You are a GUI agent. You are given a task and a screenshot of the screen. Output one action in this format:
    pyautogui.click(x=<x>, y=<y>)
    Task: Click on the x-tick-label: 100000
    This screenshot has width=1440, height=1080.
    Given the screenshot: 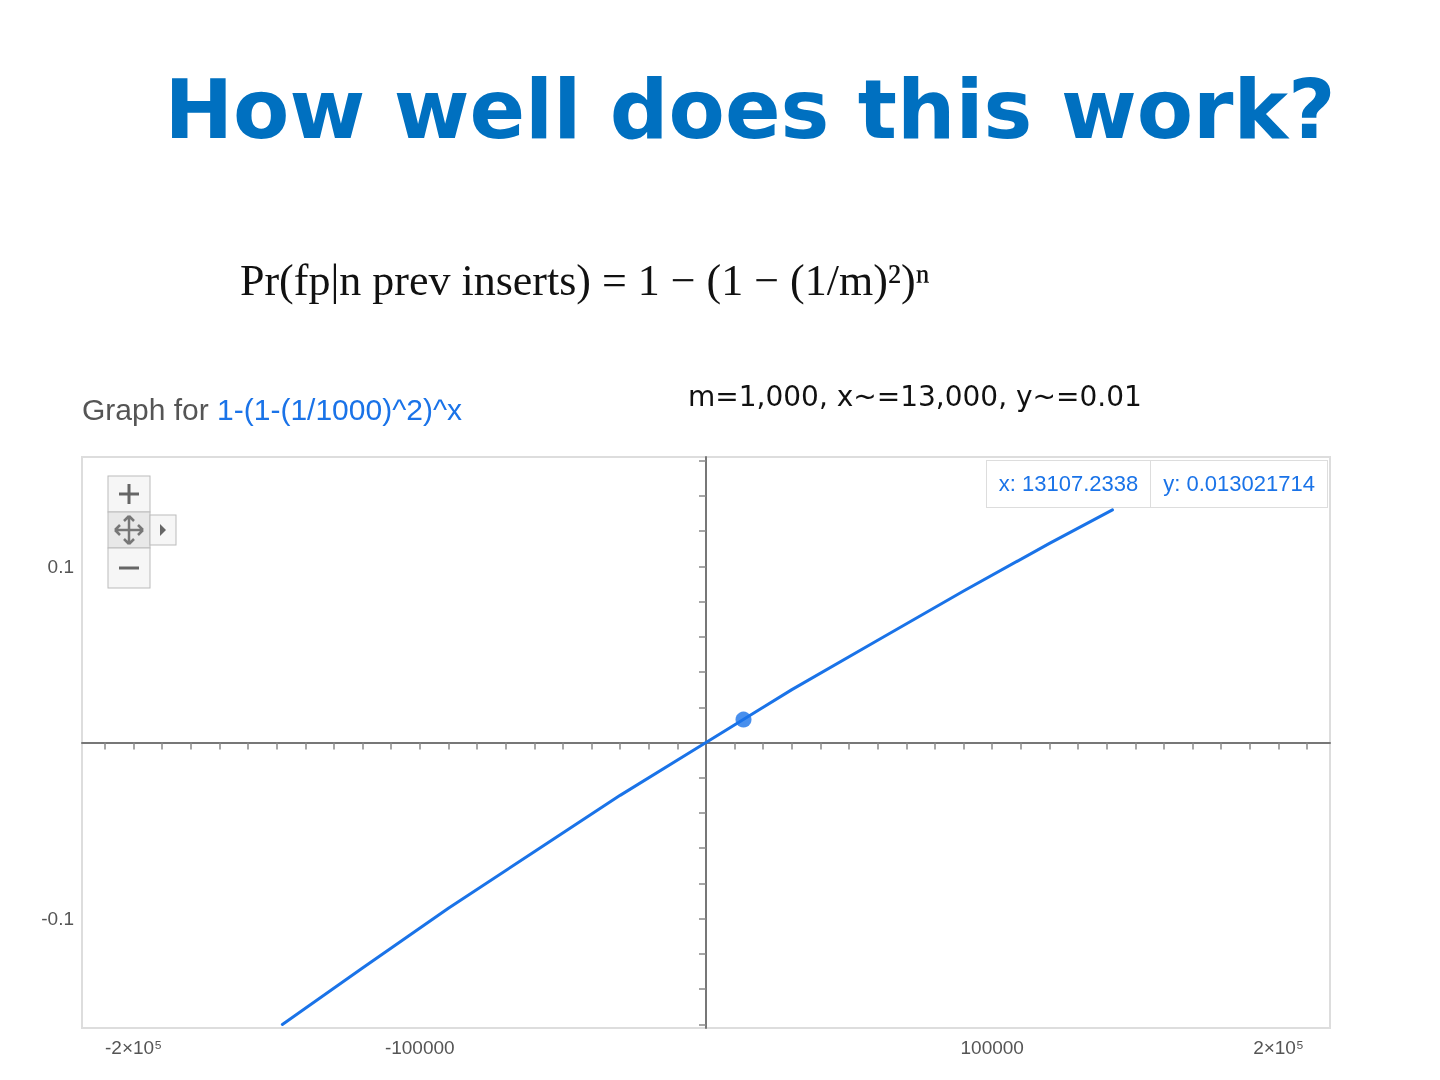 What is the action you would take?
    pyautogui.click(x=992, y=1047)
    